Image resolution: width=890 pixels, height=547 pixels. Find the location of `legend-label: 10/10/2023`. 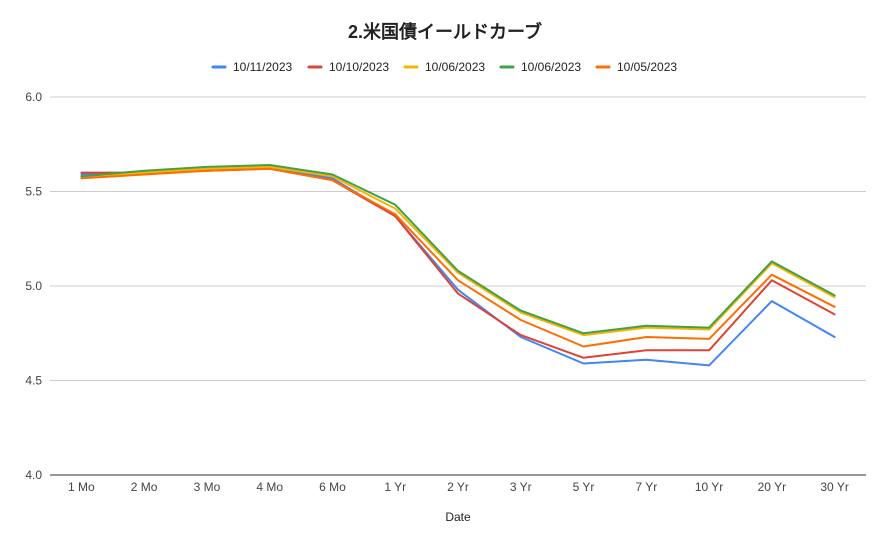

legend-label: 10/10/2023 is located at coordinates (359, 67).